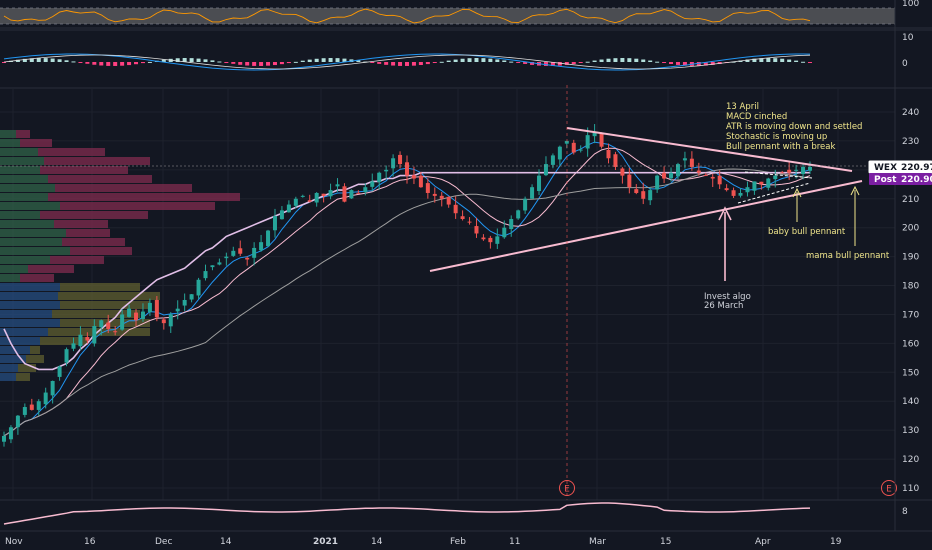 This screenshot has width=932, height=550. Describe the element at coordinates (597, 542) in the screenshot. I see `time-tick-8: Mar` at that location.